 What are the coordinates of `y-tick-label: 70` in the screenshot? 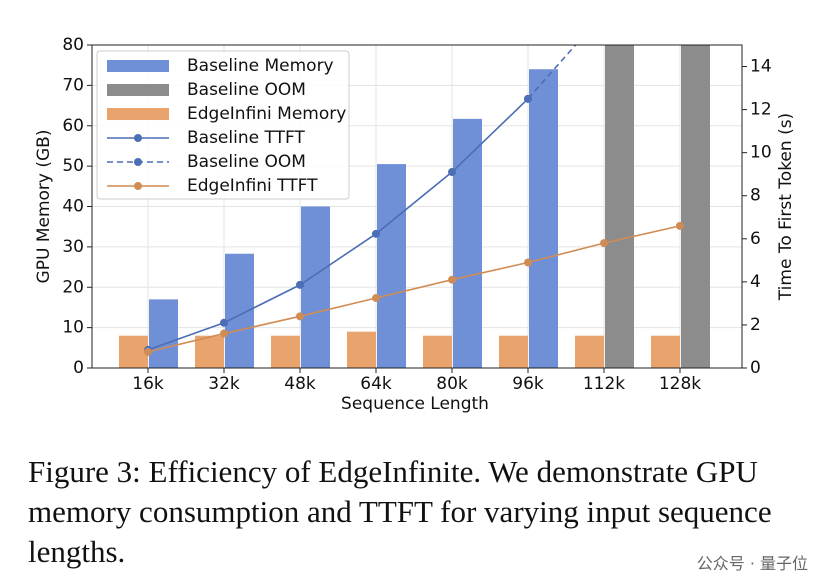 It's located at (73, 85).